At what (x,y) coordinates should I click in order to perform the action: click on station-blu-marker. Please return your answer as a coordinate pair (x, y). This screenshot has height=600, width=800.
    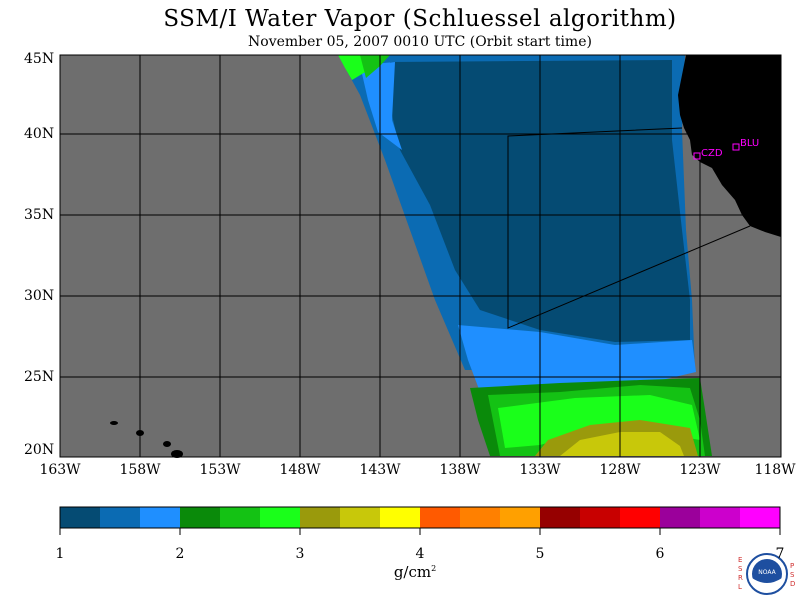
    Looking at the image, I should click on (736, 147).